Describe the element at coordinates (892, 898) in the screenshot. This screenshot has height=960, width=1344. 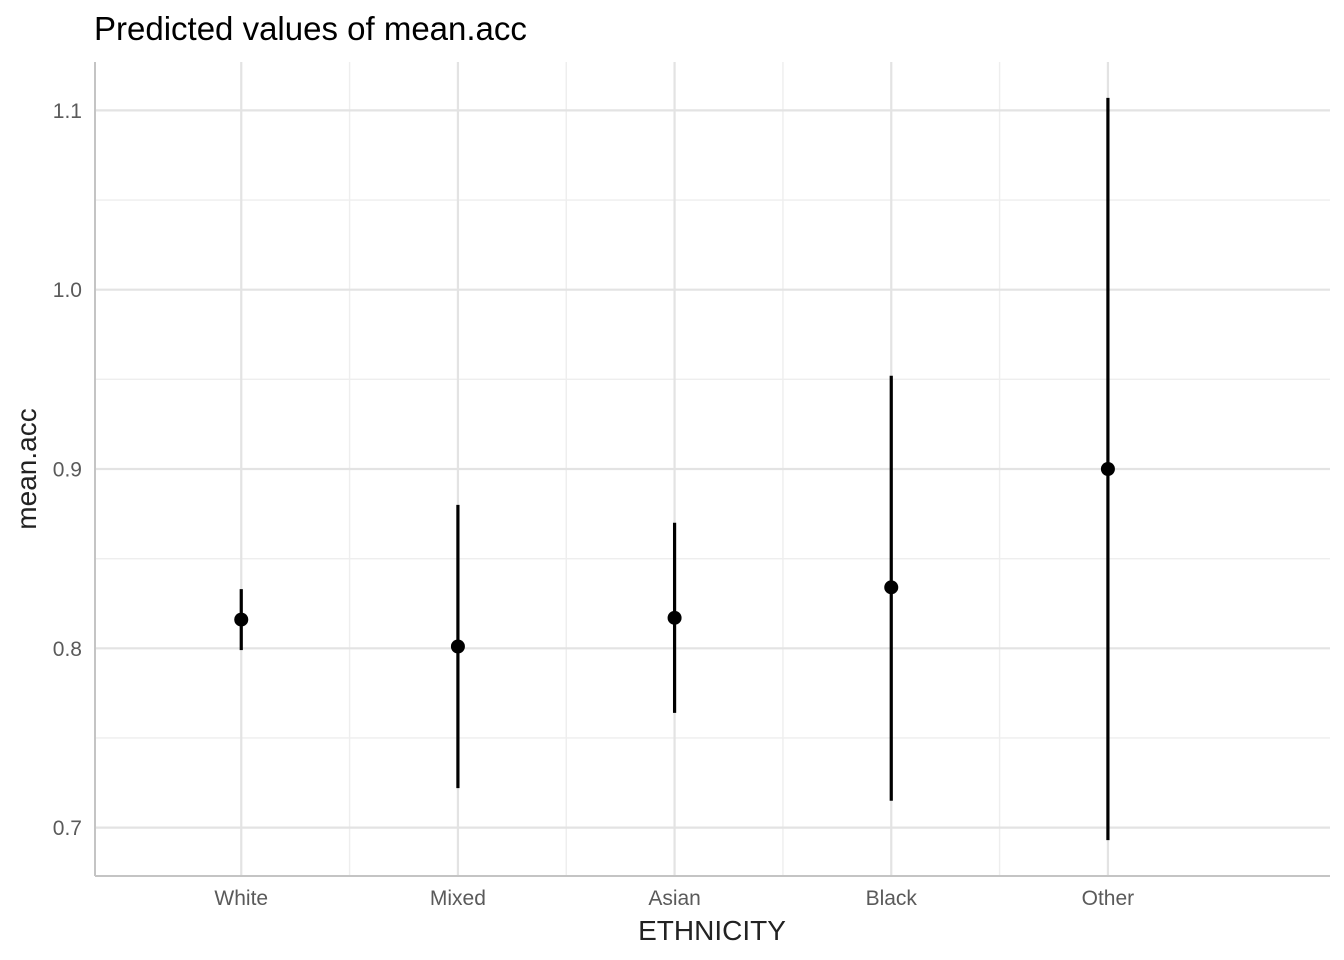
I see `x-tick-label: Black` at that location.